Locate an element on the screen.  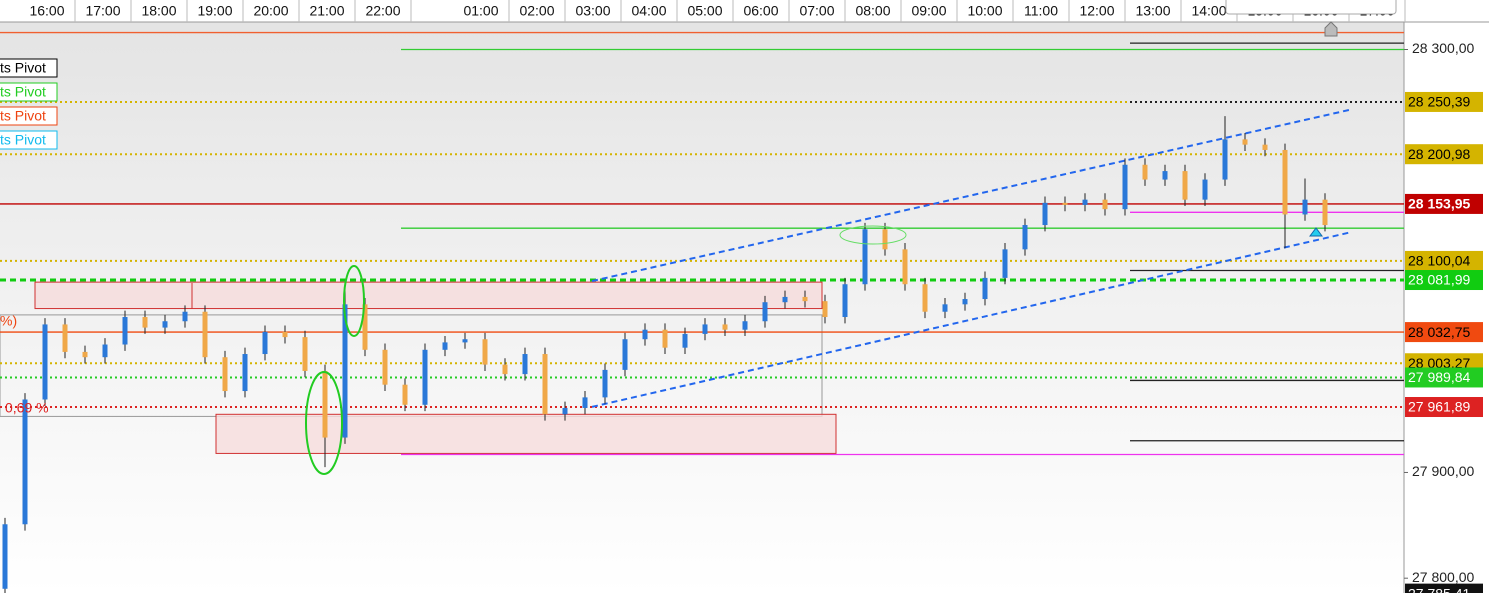
price-label: 28 153,95 is located at coordinates (1439, 204).